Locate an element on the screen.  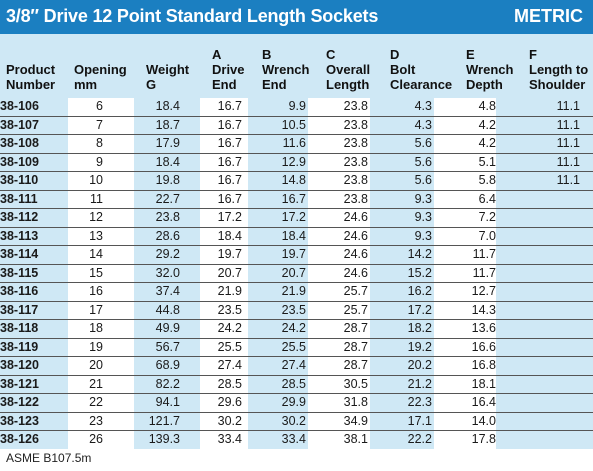
cell-opening: 19 is located at coordinates (101, 347).